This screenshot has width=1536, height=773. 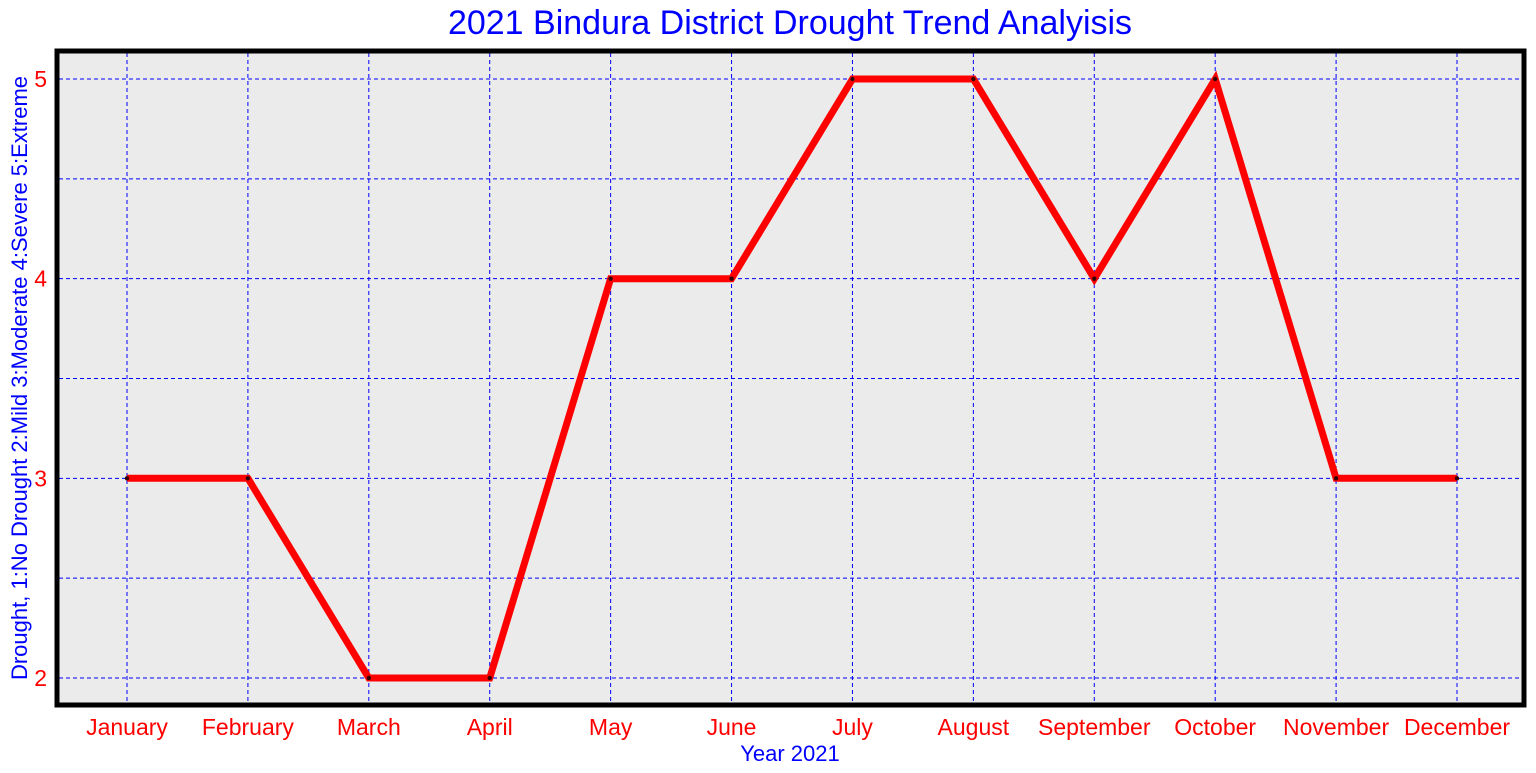 I want to click on y-tick-label: 4, so click(x=40, y=279).